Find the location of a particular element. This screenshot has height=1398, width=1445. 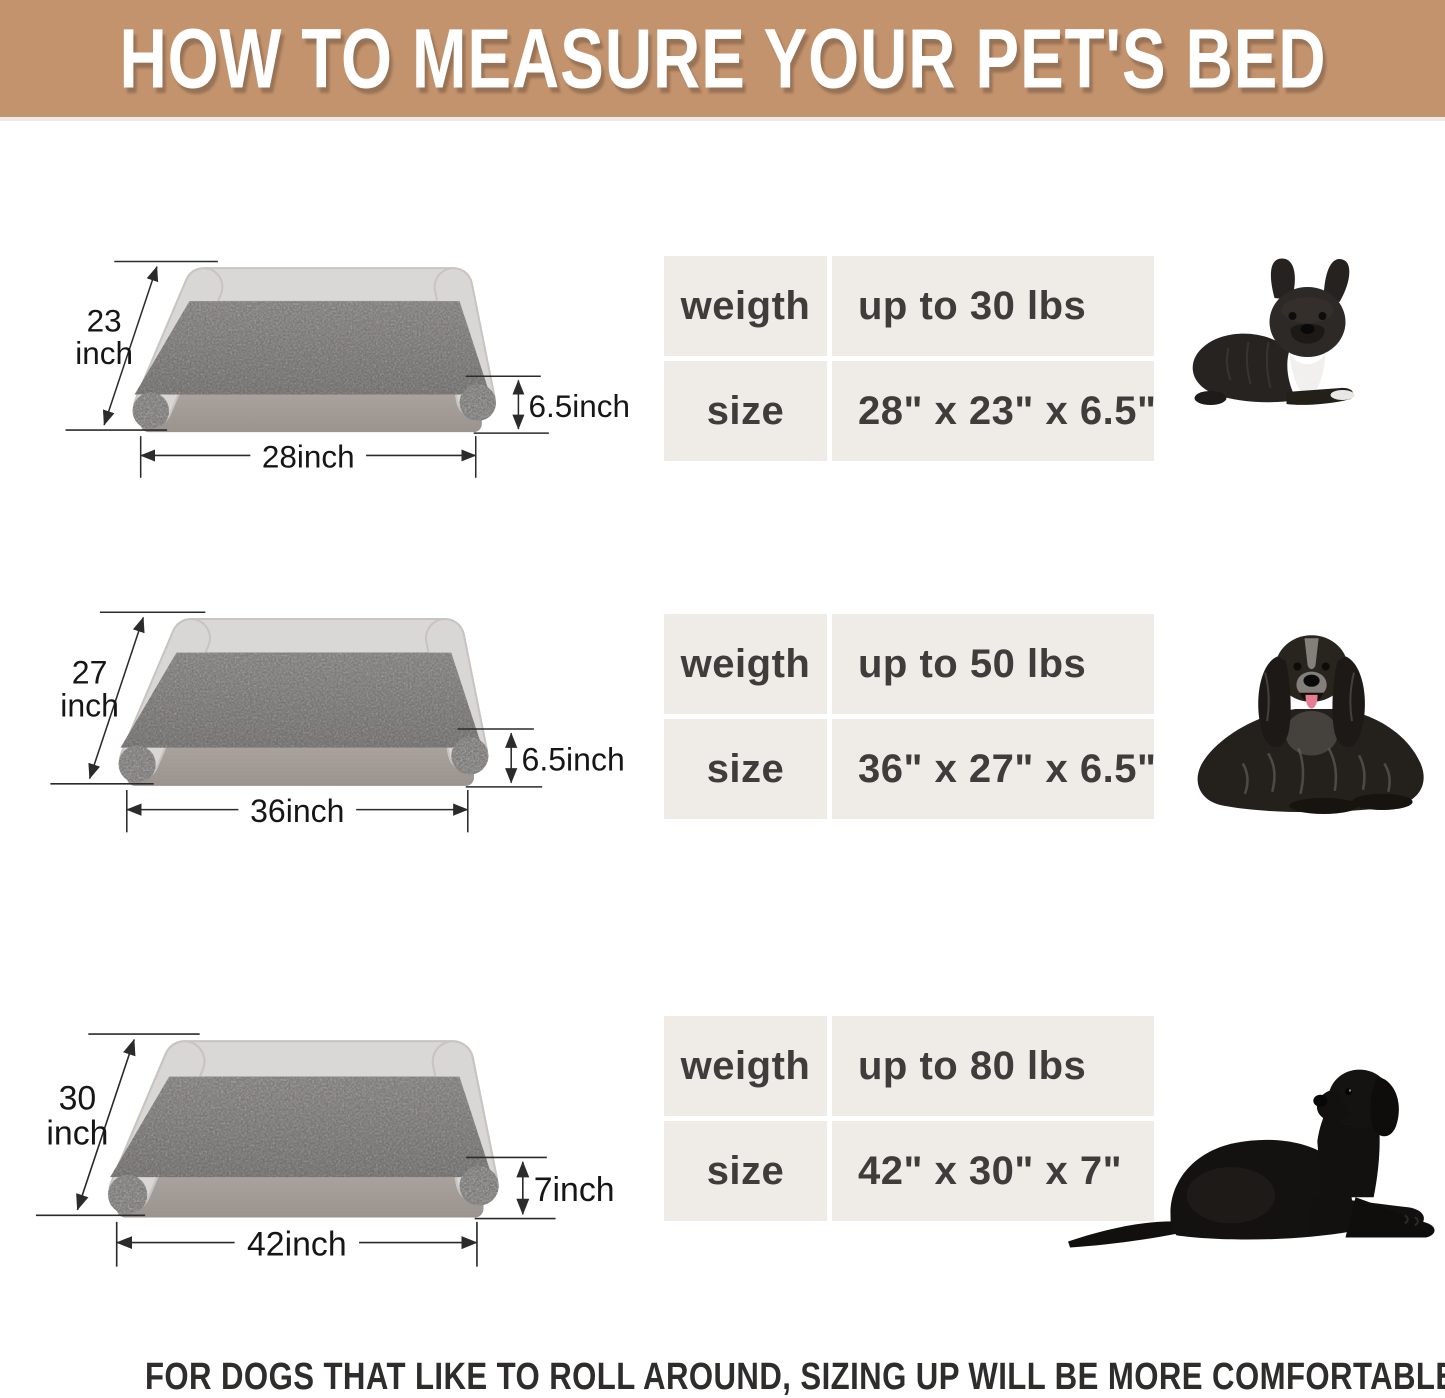

header-banner: HOW TO MEASURE YOUR PET'S BED is located at coordinates (722, 60).